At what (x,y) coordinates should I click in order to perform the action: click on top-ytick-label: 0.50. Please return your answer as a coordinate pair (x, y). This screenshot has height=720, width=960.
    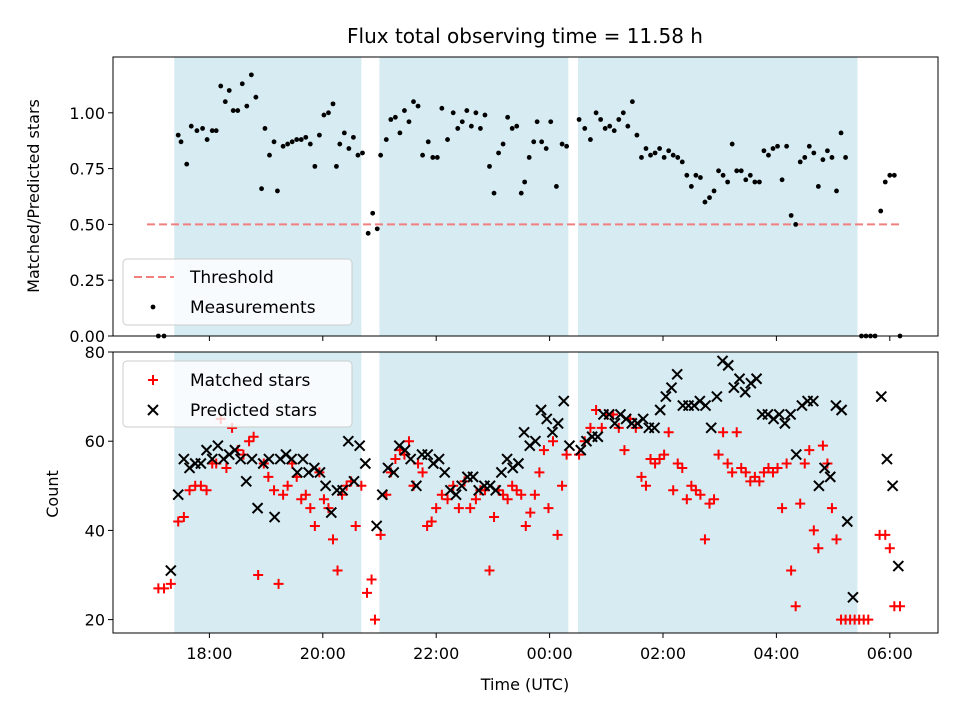
    Looking at the image, I should click on (87, 224).